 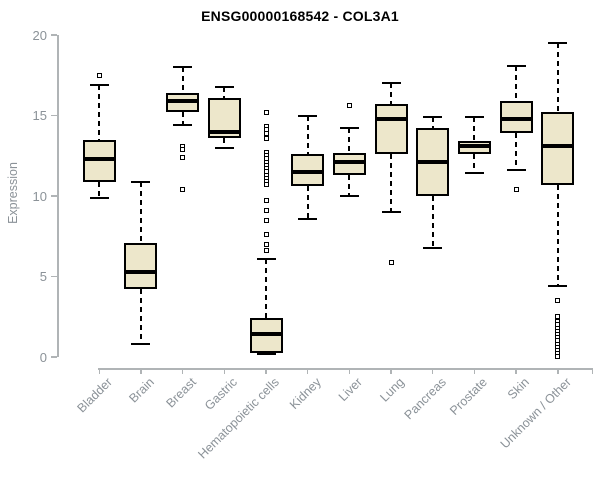 I want to click on whisker-cap-low-breast, so click(x=183, y=125).